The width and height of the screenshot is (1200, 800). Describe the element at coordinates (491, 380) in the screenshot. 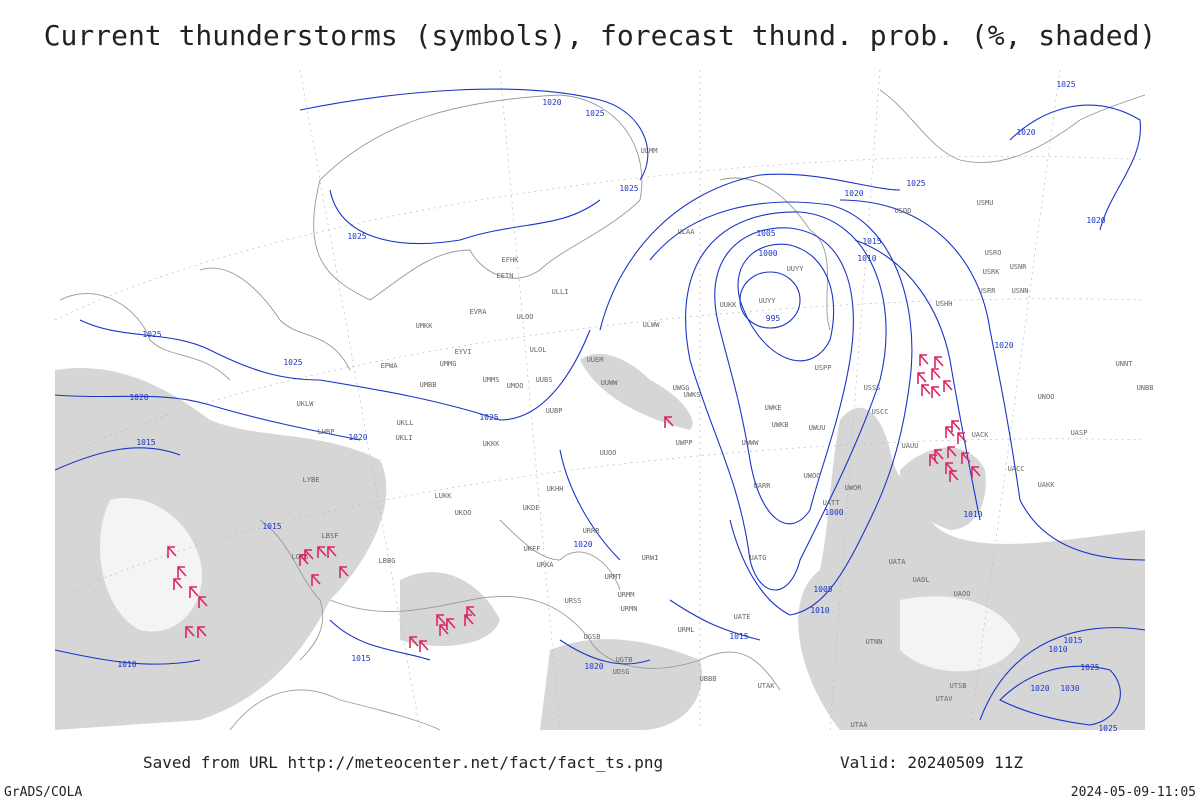

I see `station-label: UMMS` at that location.